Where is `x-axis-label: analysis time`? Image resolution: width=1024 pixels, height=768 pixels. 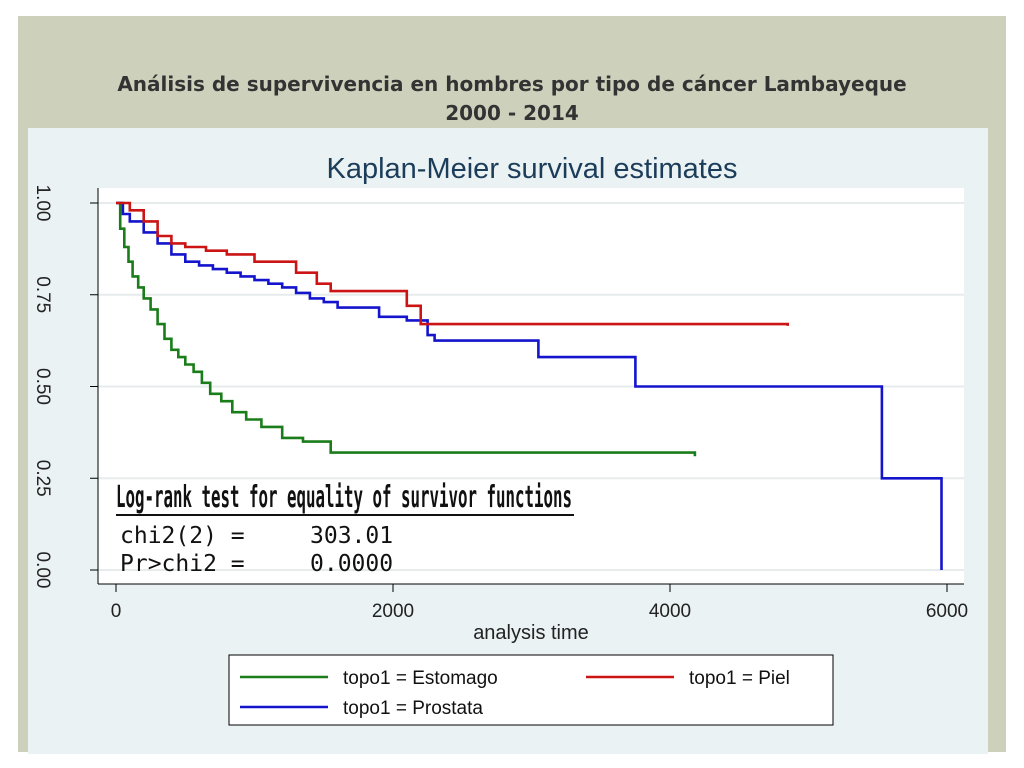 x-axis-label: analysis time is located at coordinates (531, 633).